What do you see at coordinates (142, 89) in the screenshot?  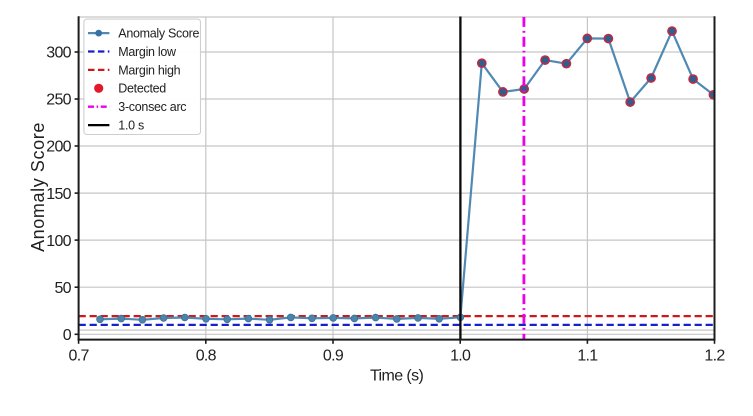 I see `svg-text: Detected` at bounding box center [142, 89].